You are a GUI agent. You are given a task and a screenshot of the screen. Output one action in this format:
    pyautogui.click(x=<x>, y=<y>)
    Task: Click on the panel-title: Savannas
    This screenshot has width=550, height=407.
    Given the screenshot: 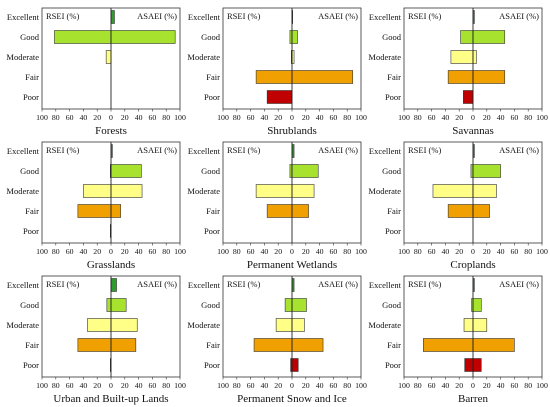 What is the action you would take?
    pyautogui.click(x=473, y=131)
    